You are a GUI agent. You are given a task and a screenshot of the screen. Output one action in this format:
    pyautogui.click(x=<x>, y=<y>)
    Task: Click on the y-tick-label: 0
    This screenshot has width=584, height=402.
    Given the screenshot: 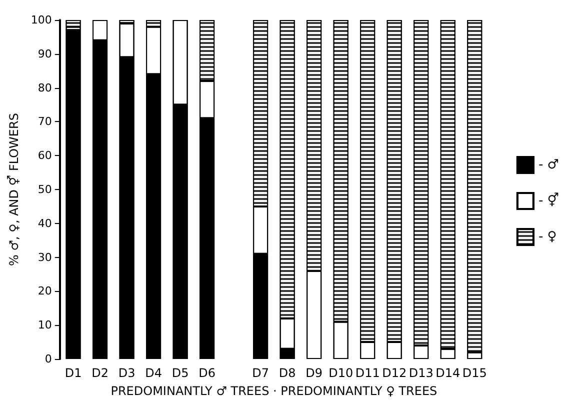 What is the action you would take?
    pyautogui.click(x=48, y=359)
    